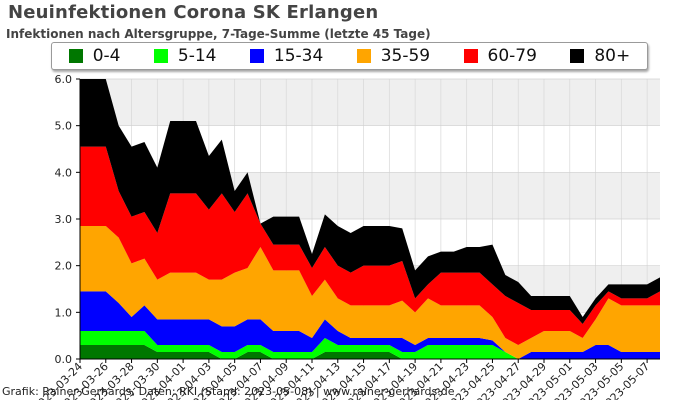 The image size is (700, 400). Describe the element at coordinates (197, 56) in the screenshot. I see `legend-label: 5-14` at that location.